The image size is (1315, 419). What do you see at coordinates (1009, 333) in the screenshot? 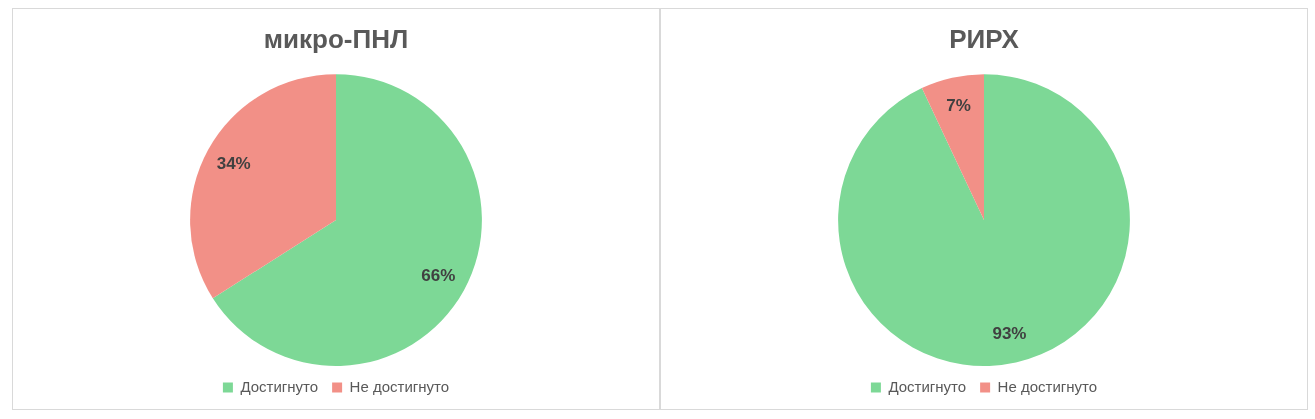
I see `data-label: 93%` at bounding box center [1009, 333].